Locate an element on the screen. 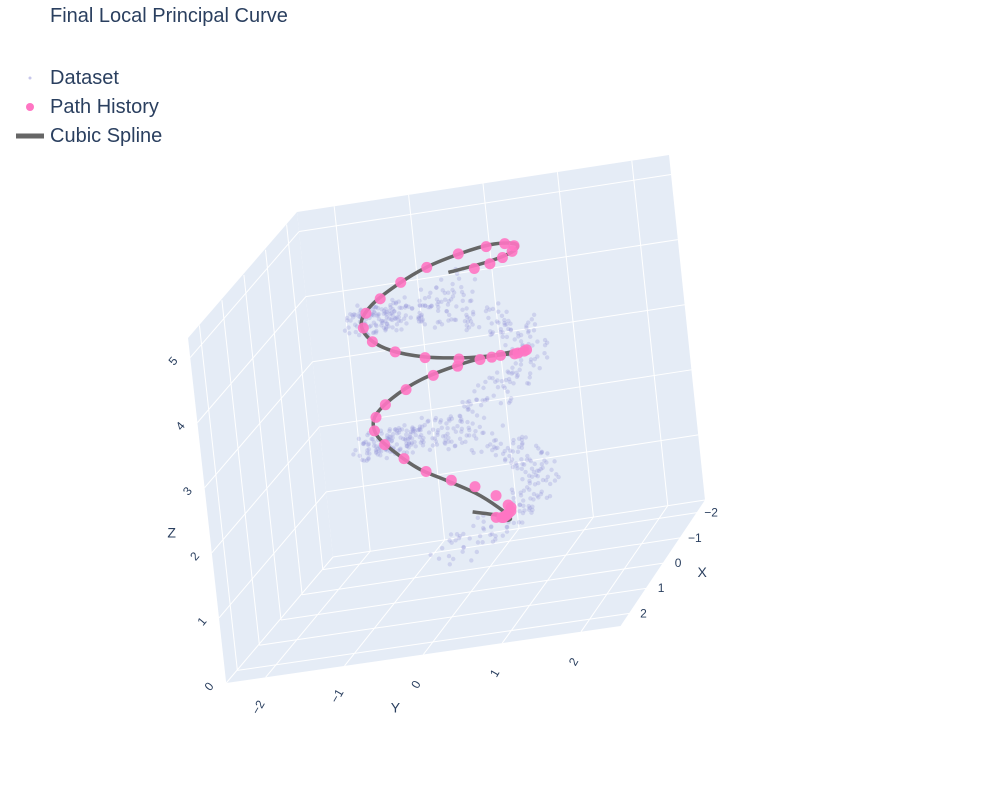 The image size is (1000, 800). grid-line-floor-y is located at coordinates (624, 568).